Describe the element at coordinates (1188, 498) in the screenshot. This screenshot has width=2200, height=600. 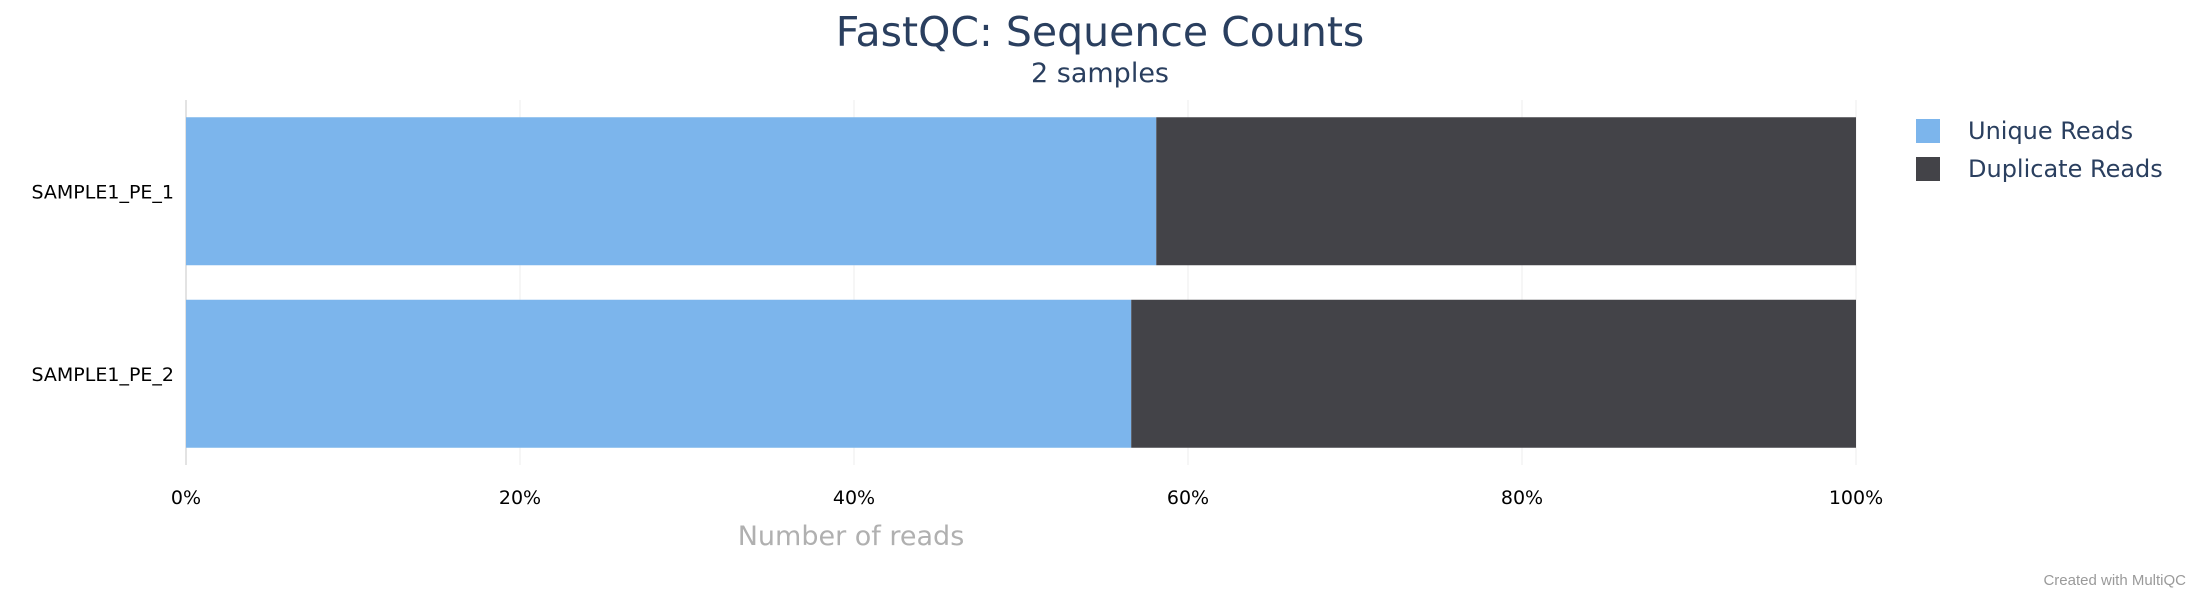
I see `x-tick-label: 60%` at that location.